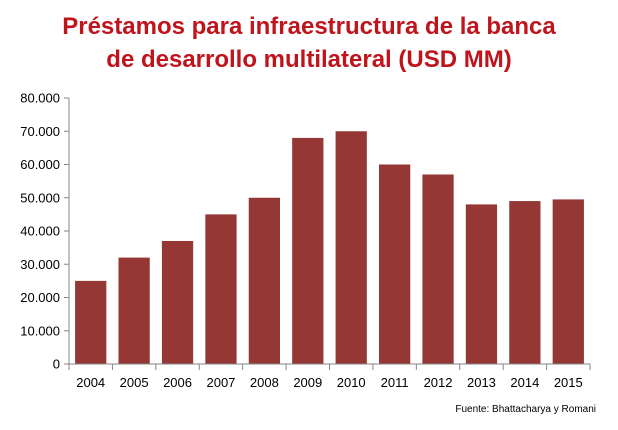 The image size is (618, 430). I want to click on y-tick-label: 50.000, so click(40, 197).